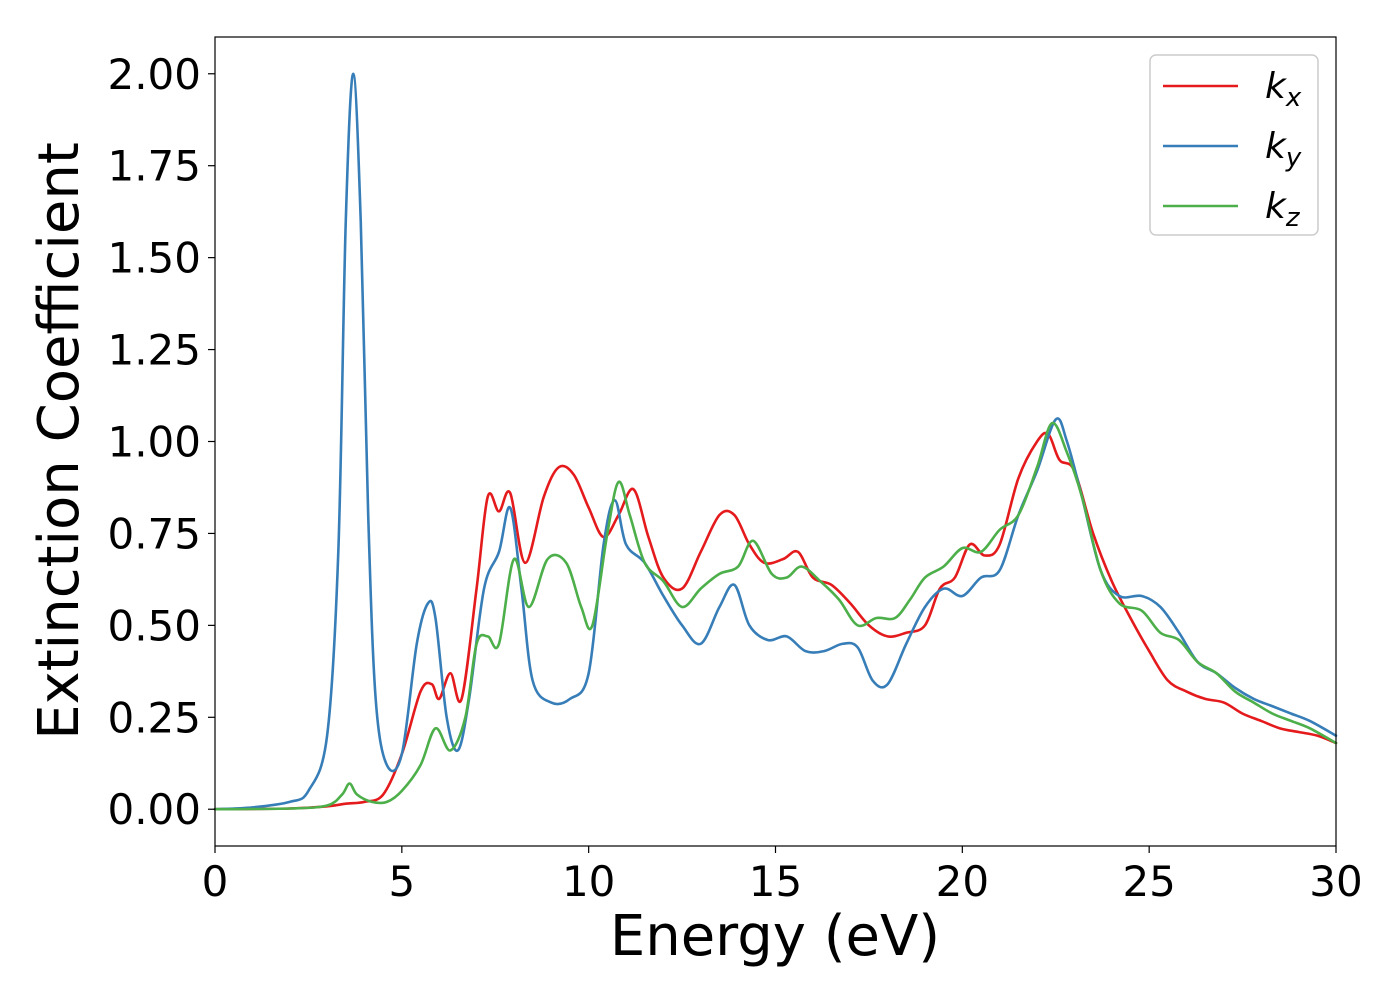 The image size is (1400, 1000). What do you see at coordinates (154, 350) in the screenshot?
I see `y-tick-label: 1.25` at bounding box center [154, 350].